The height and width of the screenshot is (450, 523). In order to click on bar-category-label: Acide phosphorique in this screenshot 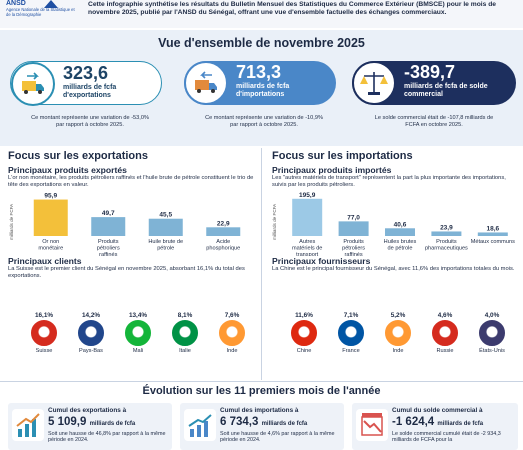, I will do `click(223, 245)`.